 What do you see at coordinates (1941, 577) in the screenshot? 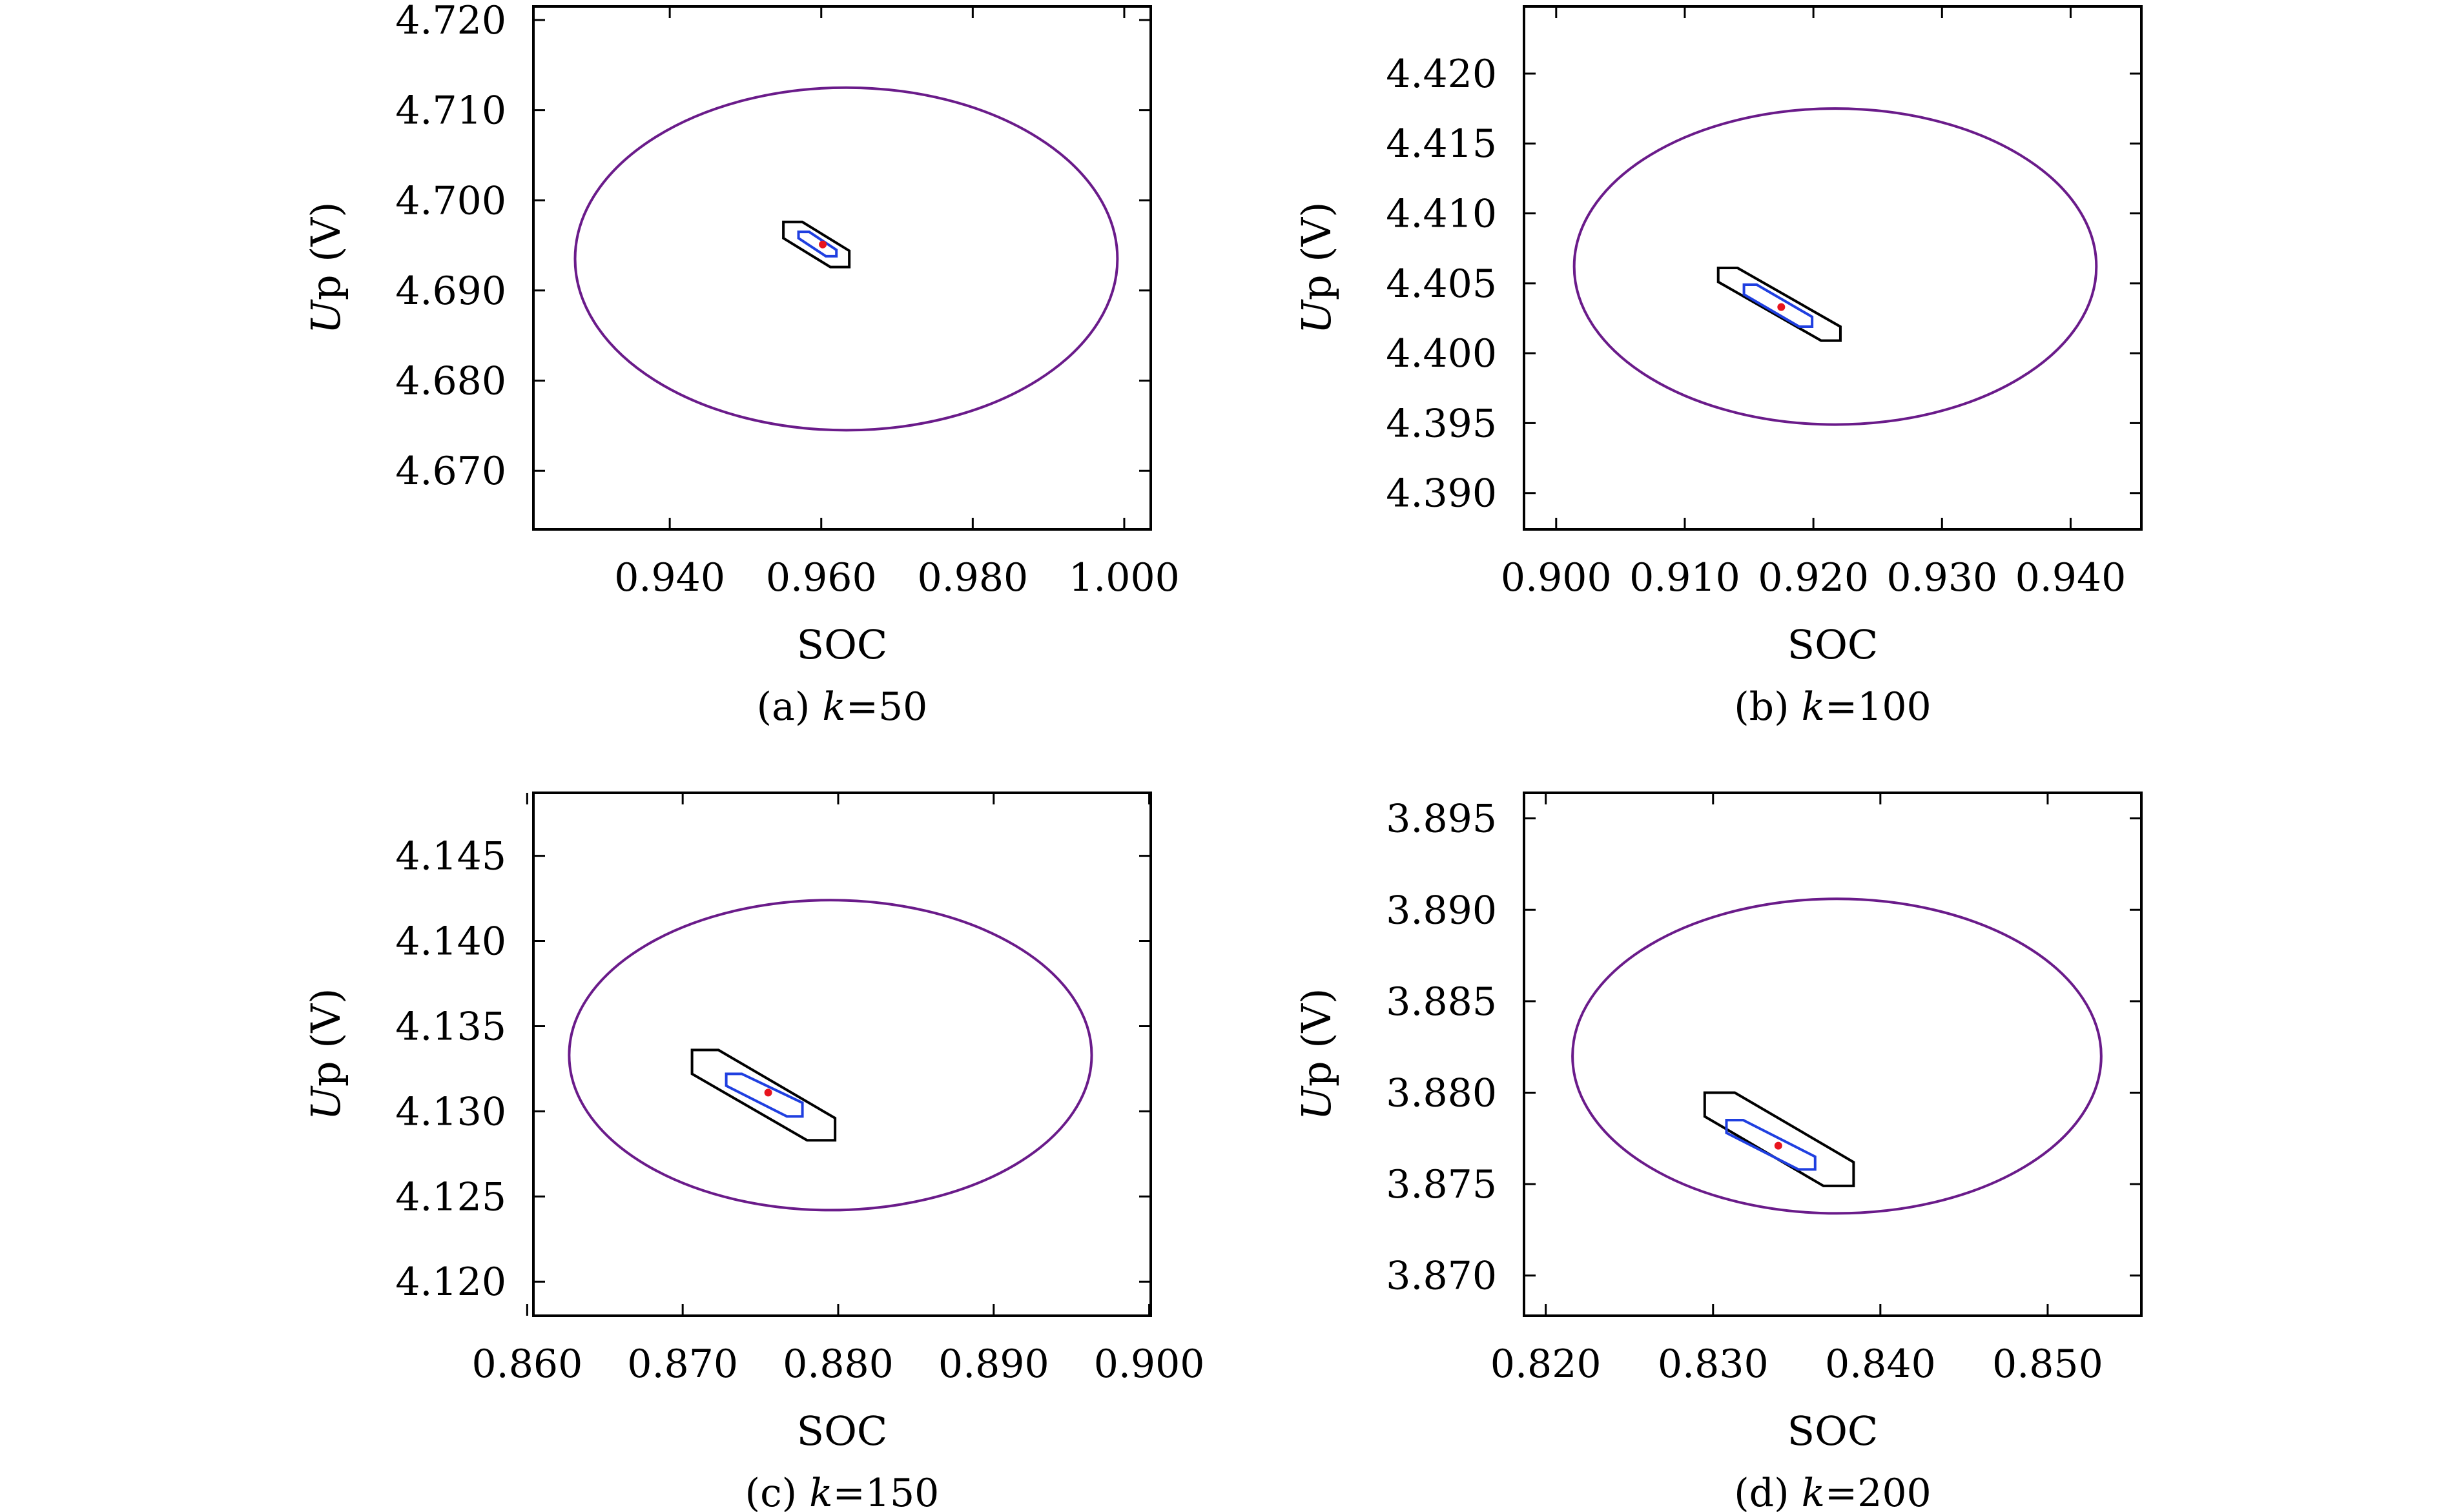
I see `x-tick-label: 0.930` at bounding box center [1941, 577].